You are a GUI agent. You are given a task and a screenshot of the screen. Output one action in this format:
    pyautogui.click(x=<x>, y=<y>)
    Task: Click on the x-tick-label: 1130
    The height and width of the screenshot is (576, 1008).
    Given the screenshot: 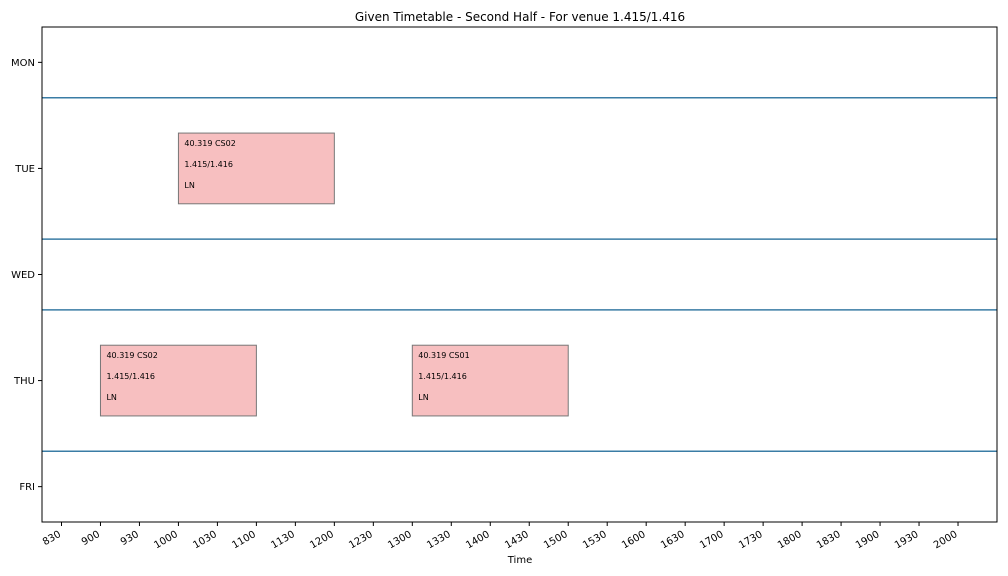 What is the action you would take?
    pyautogui.click(x=283, y=540)
    